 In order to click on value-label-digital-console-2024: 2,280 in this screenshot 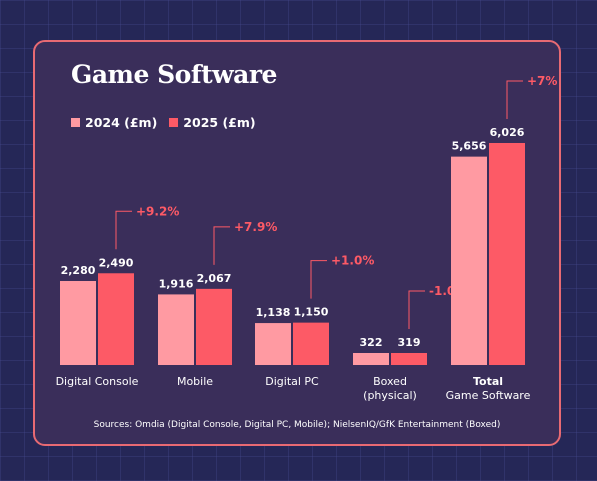, I will do `click(78, 270)`.